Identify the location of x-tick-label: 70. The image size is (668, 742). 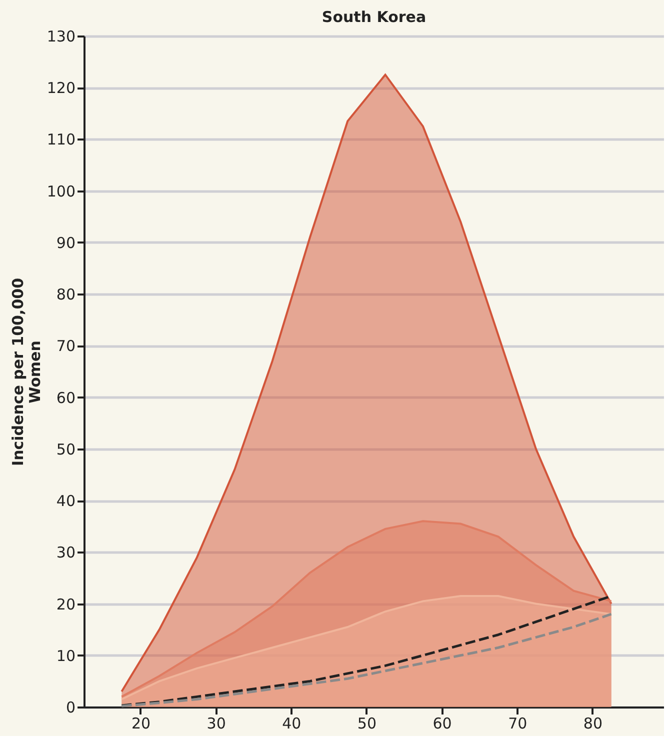
(518, 723).